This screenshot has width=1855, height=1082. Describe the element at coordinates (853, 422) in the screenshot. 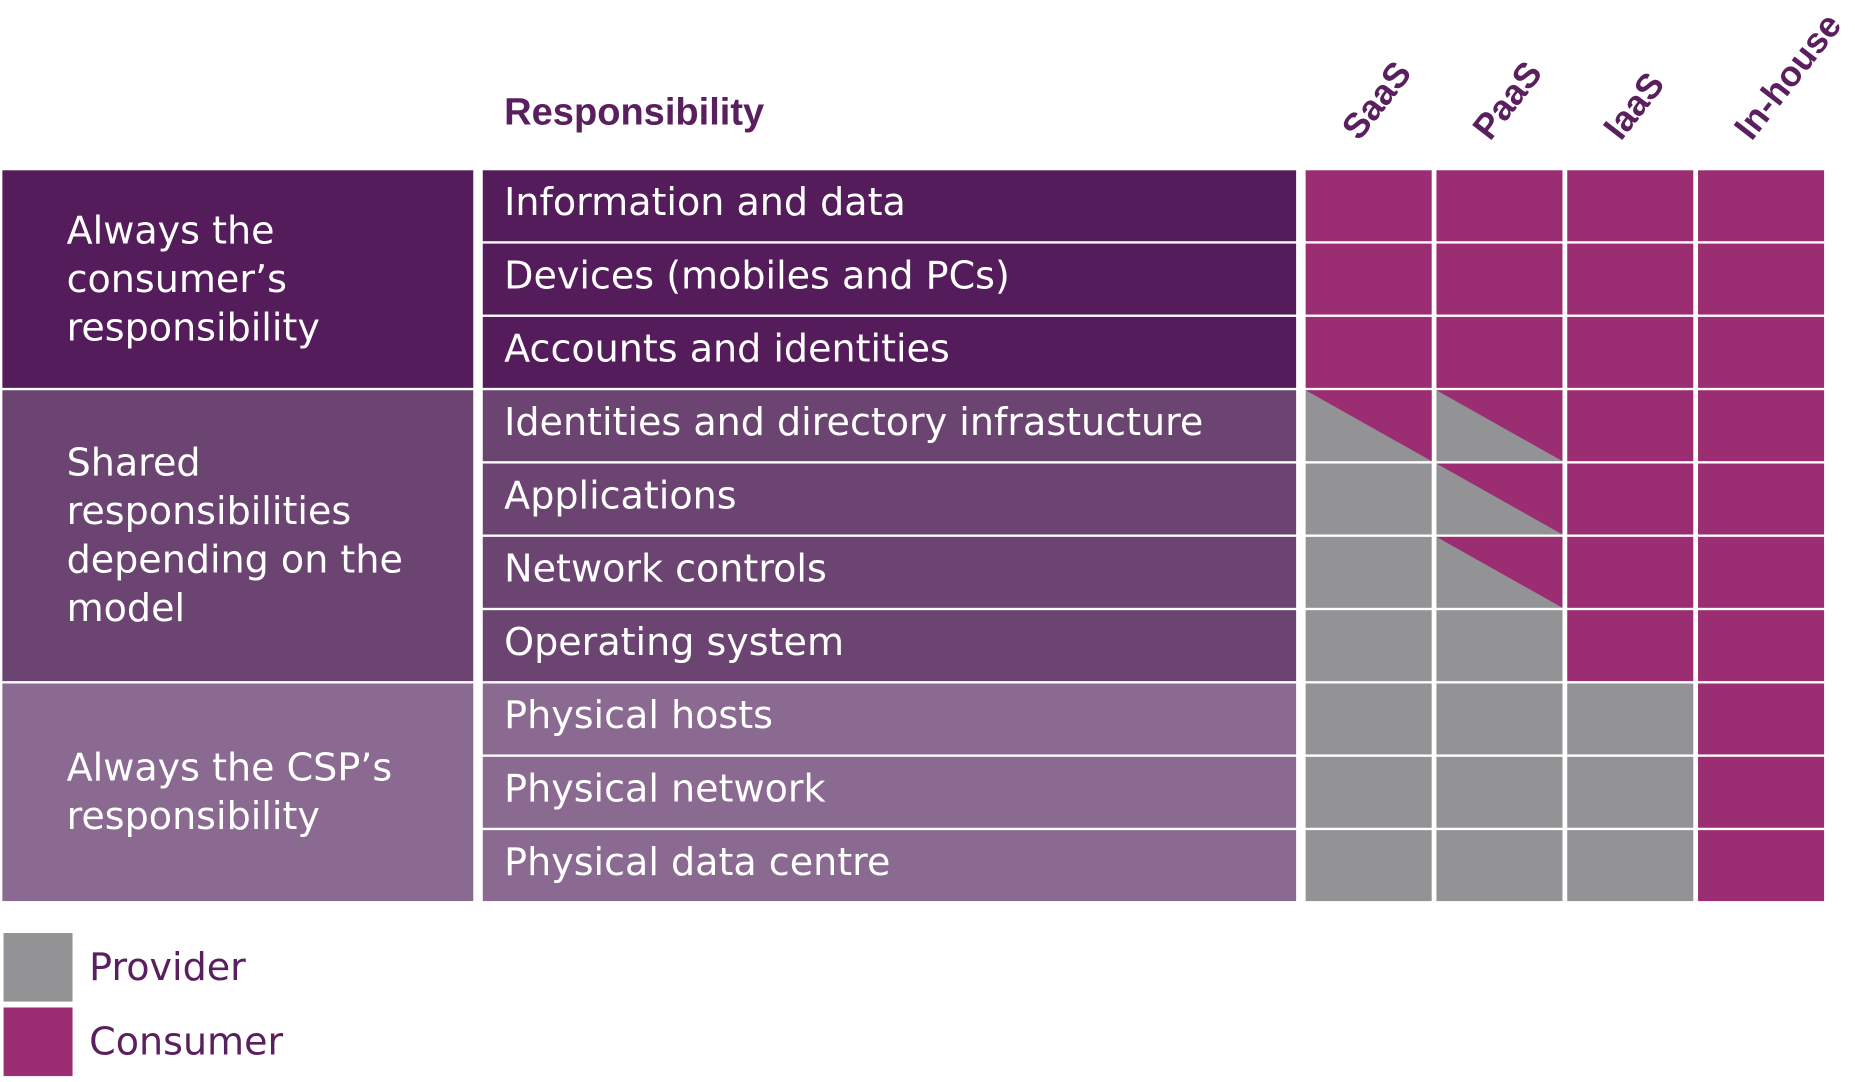

I see `row-label: Identities and directory infrastucture` at that location.